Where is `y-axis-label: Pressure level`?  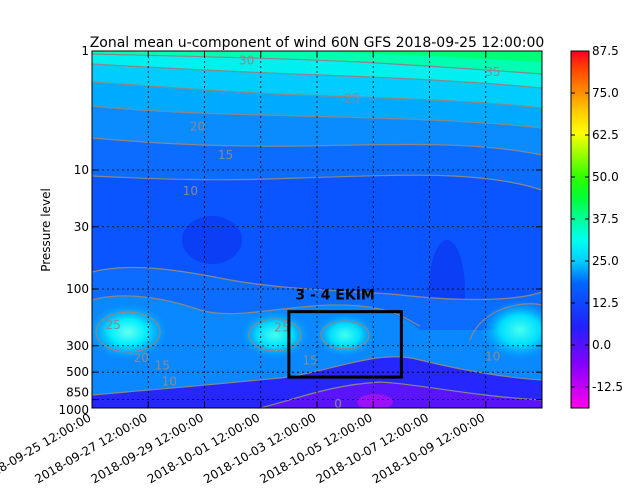
y-axis-label: Pressure level is located at coordinates (46, 230).